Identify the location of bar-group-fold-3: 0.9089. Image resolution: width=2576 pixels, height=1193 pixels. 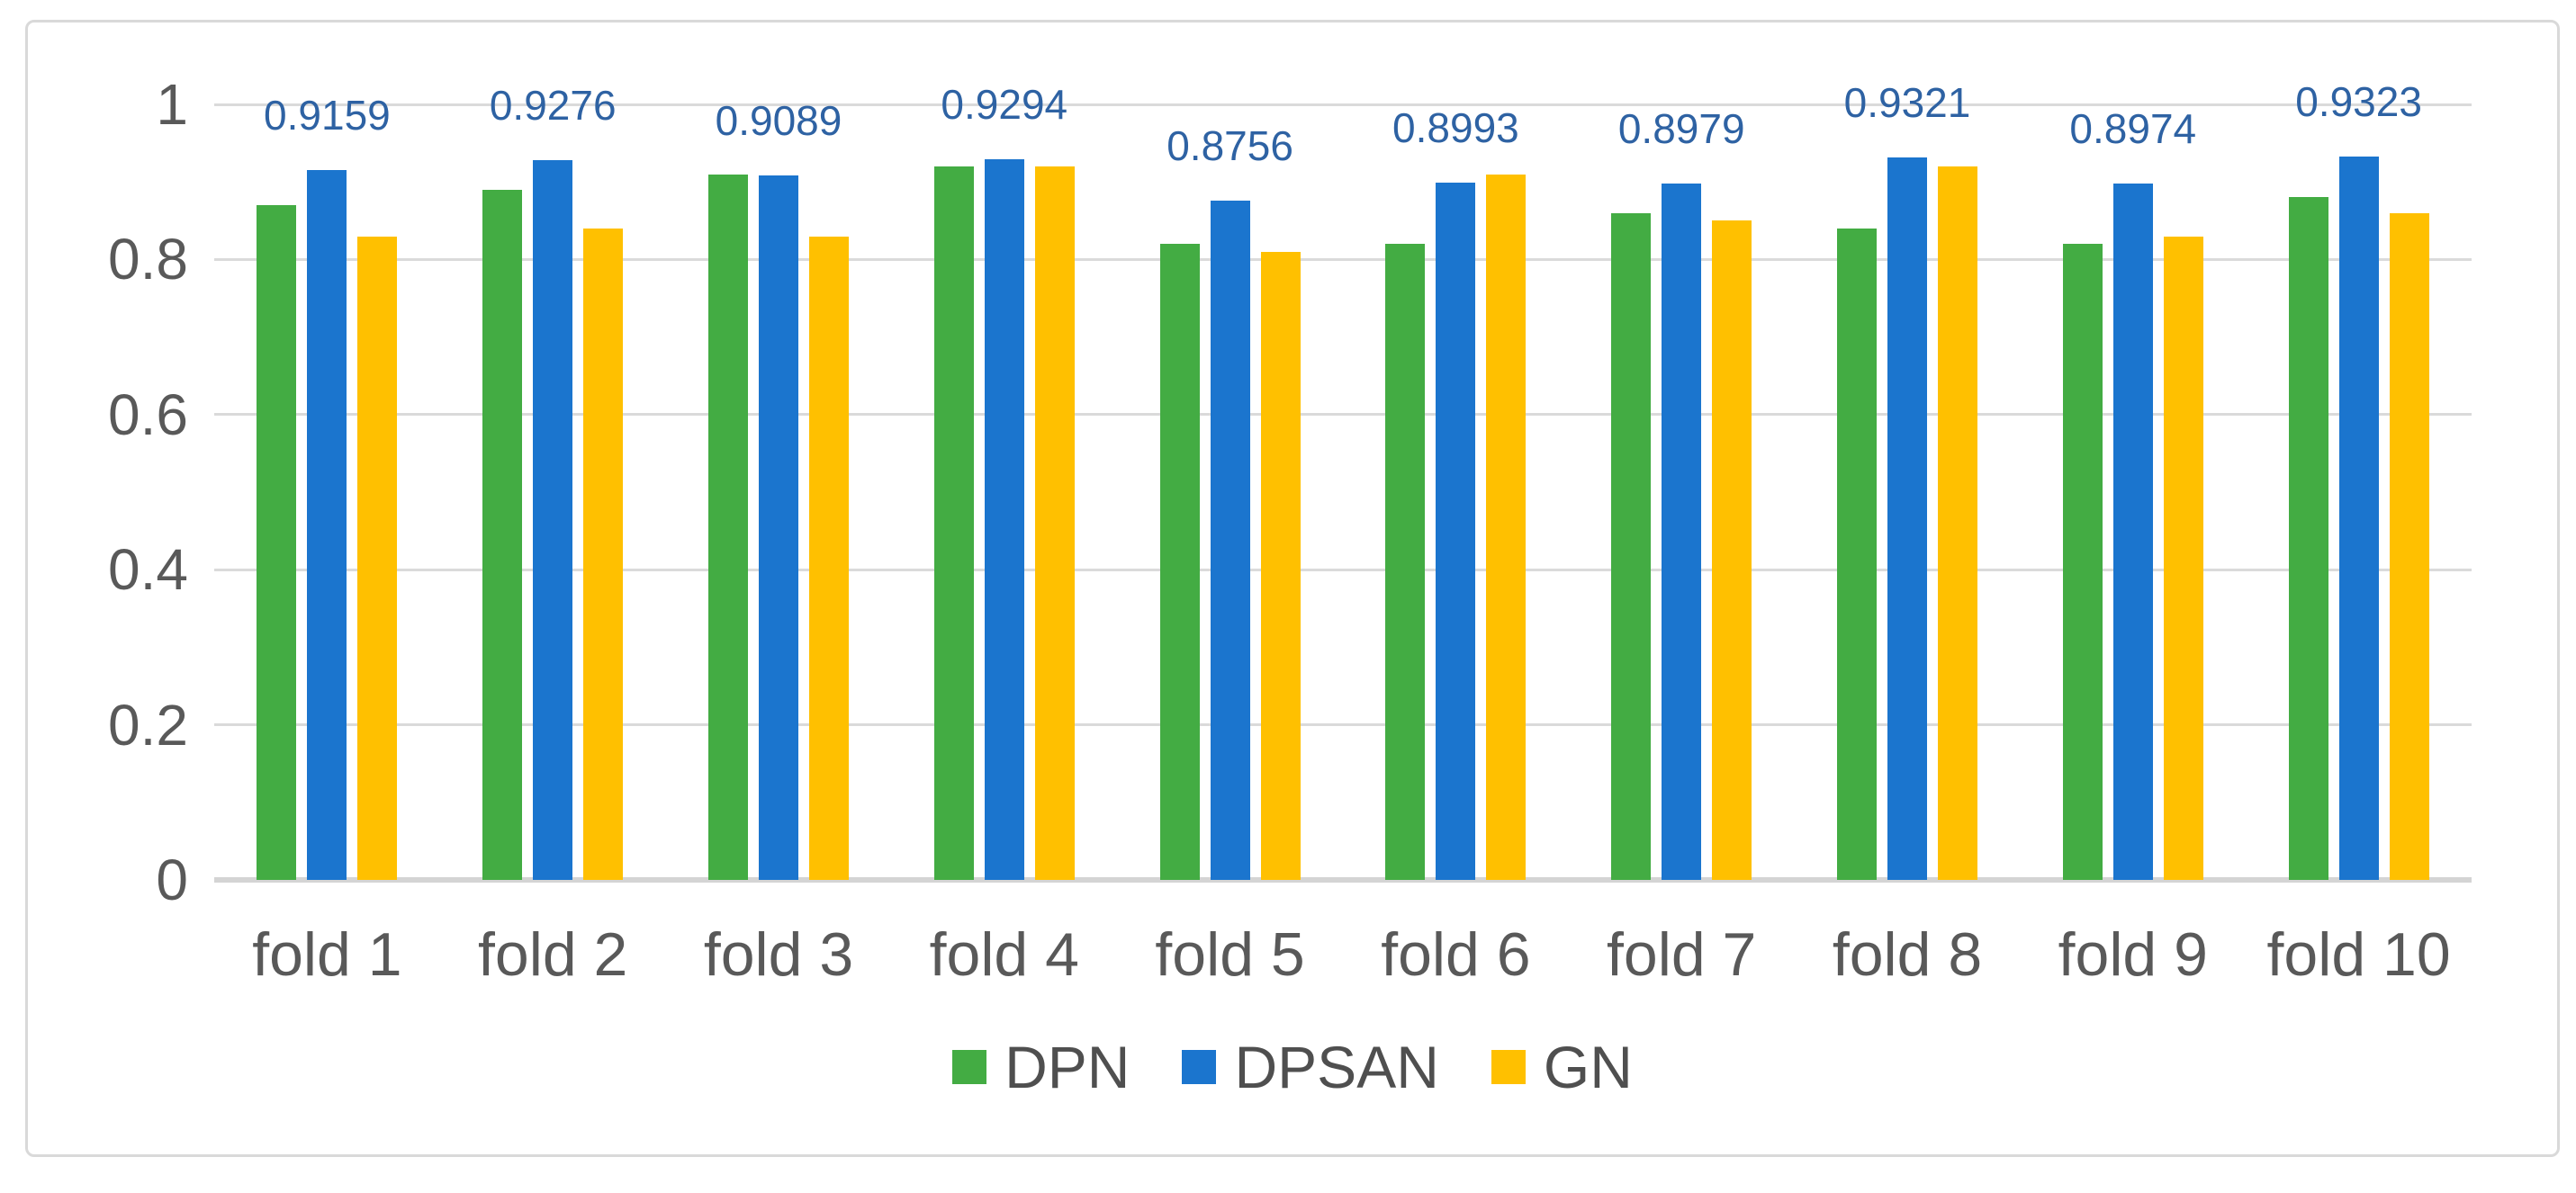
(779, 490).